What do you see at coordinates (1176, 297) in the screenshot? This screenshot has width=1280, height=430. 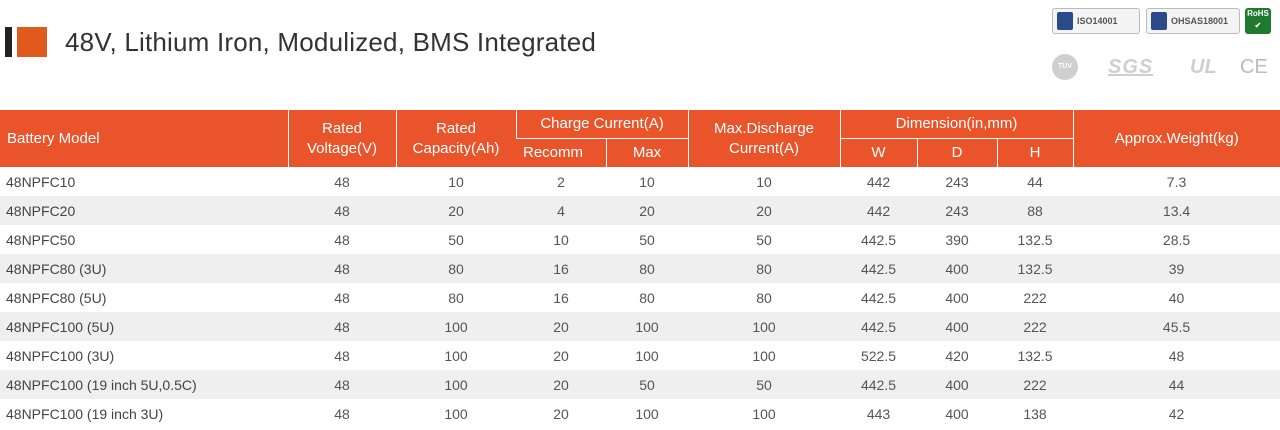 I see `cell-weight: 40` at bounding box center [1176, 297].